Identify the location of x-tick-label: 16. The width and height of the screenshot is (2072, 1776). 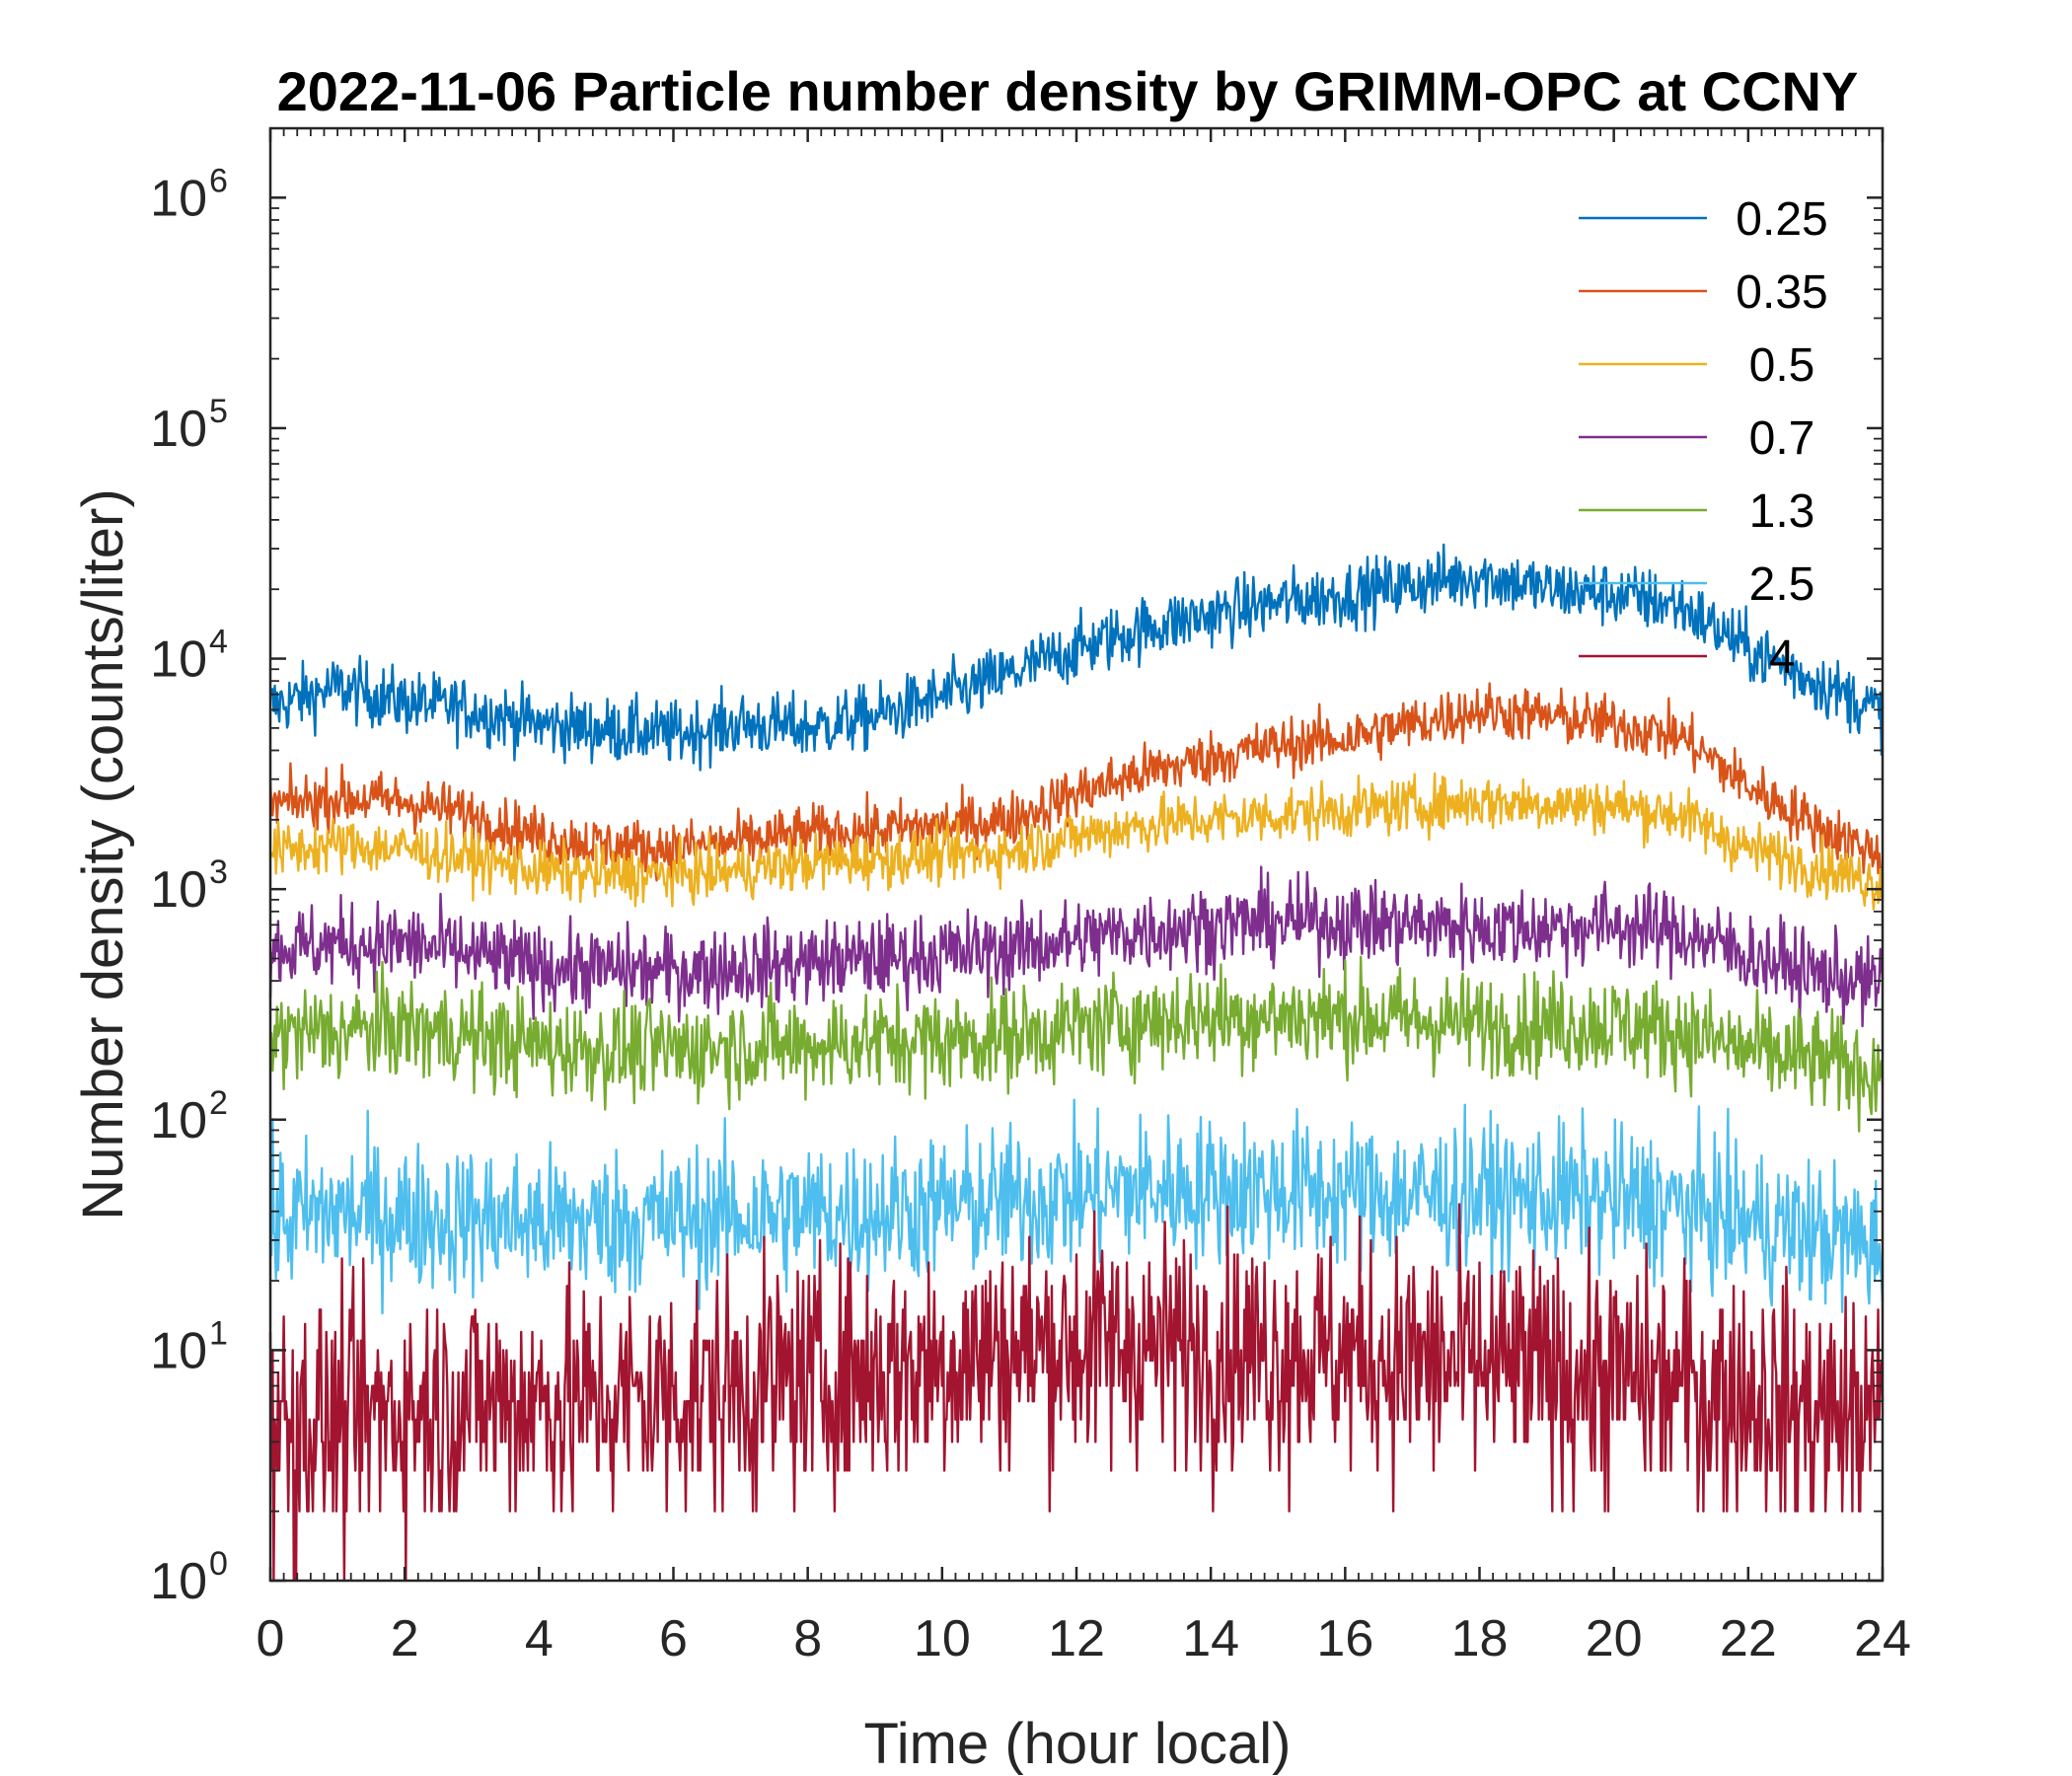
(1344, 1639).